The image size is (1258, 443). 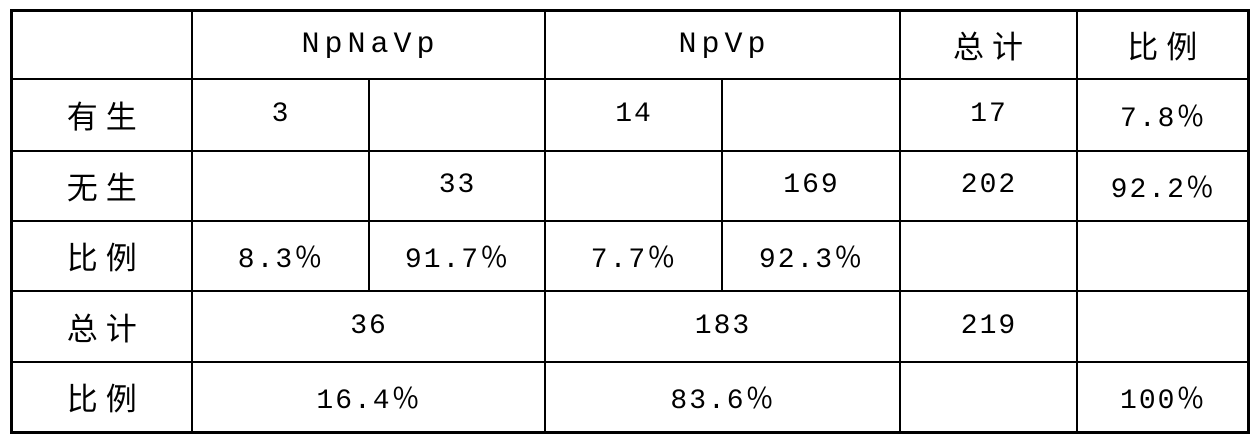 I want to click on group-cell-npvp: 83.6％, so click(x=722, y=397).